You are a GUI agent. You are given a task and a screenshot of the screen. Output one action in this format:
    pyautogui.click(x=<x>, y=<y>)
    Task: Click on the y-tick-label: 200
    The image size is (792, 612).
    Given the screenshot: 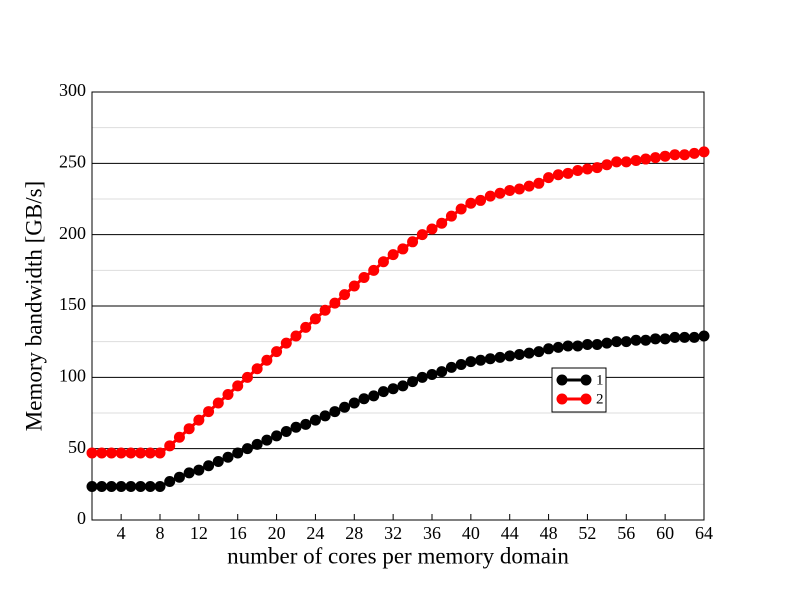 What is the action you would take?
    pyautogui.click(x=72, y=233)
    